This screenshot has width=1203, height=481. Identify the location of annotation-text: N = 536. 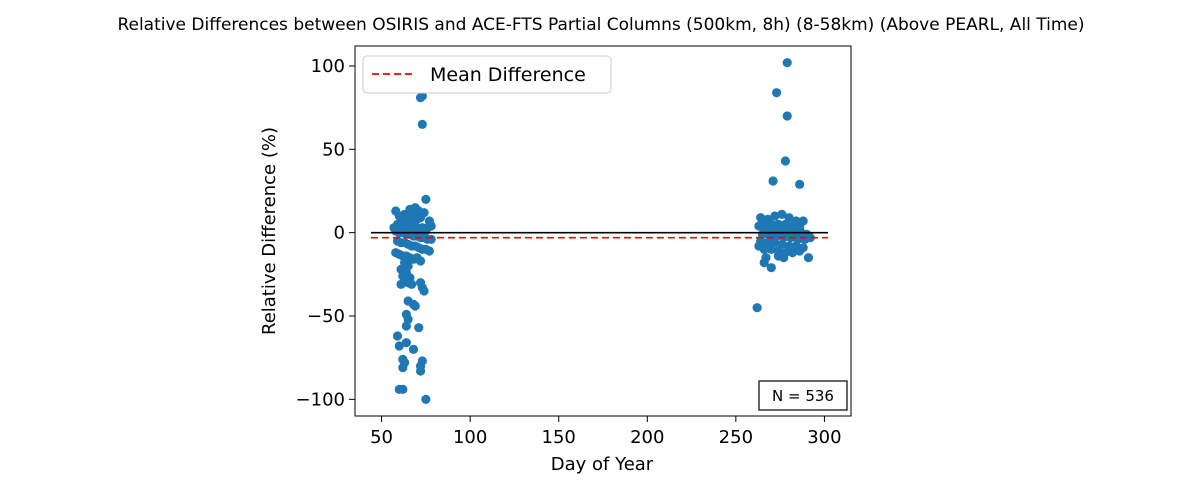
(803, 396).